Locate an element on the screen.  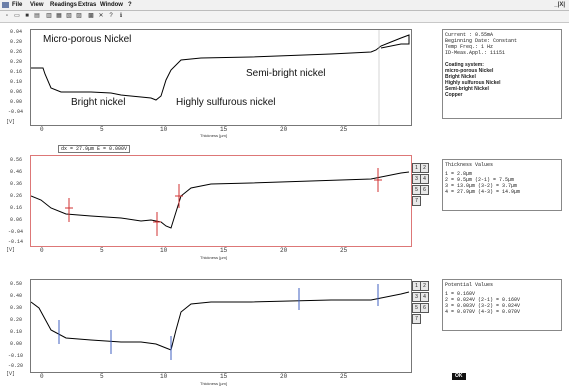
ytick: -0.20 is located at coordinates (16, 366).